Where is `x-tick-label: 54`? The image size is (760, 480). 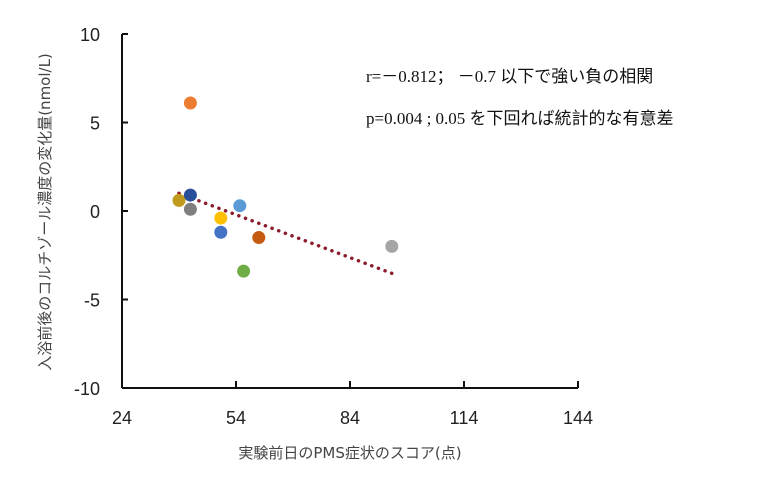
x-tick-label: 54 is located at coordinates (236, 418).